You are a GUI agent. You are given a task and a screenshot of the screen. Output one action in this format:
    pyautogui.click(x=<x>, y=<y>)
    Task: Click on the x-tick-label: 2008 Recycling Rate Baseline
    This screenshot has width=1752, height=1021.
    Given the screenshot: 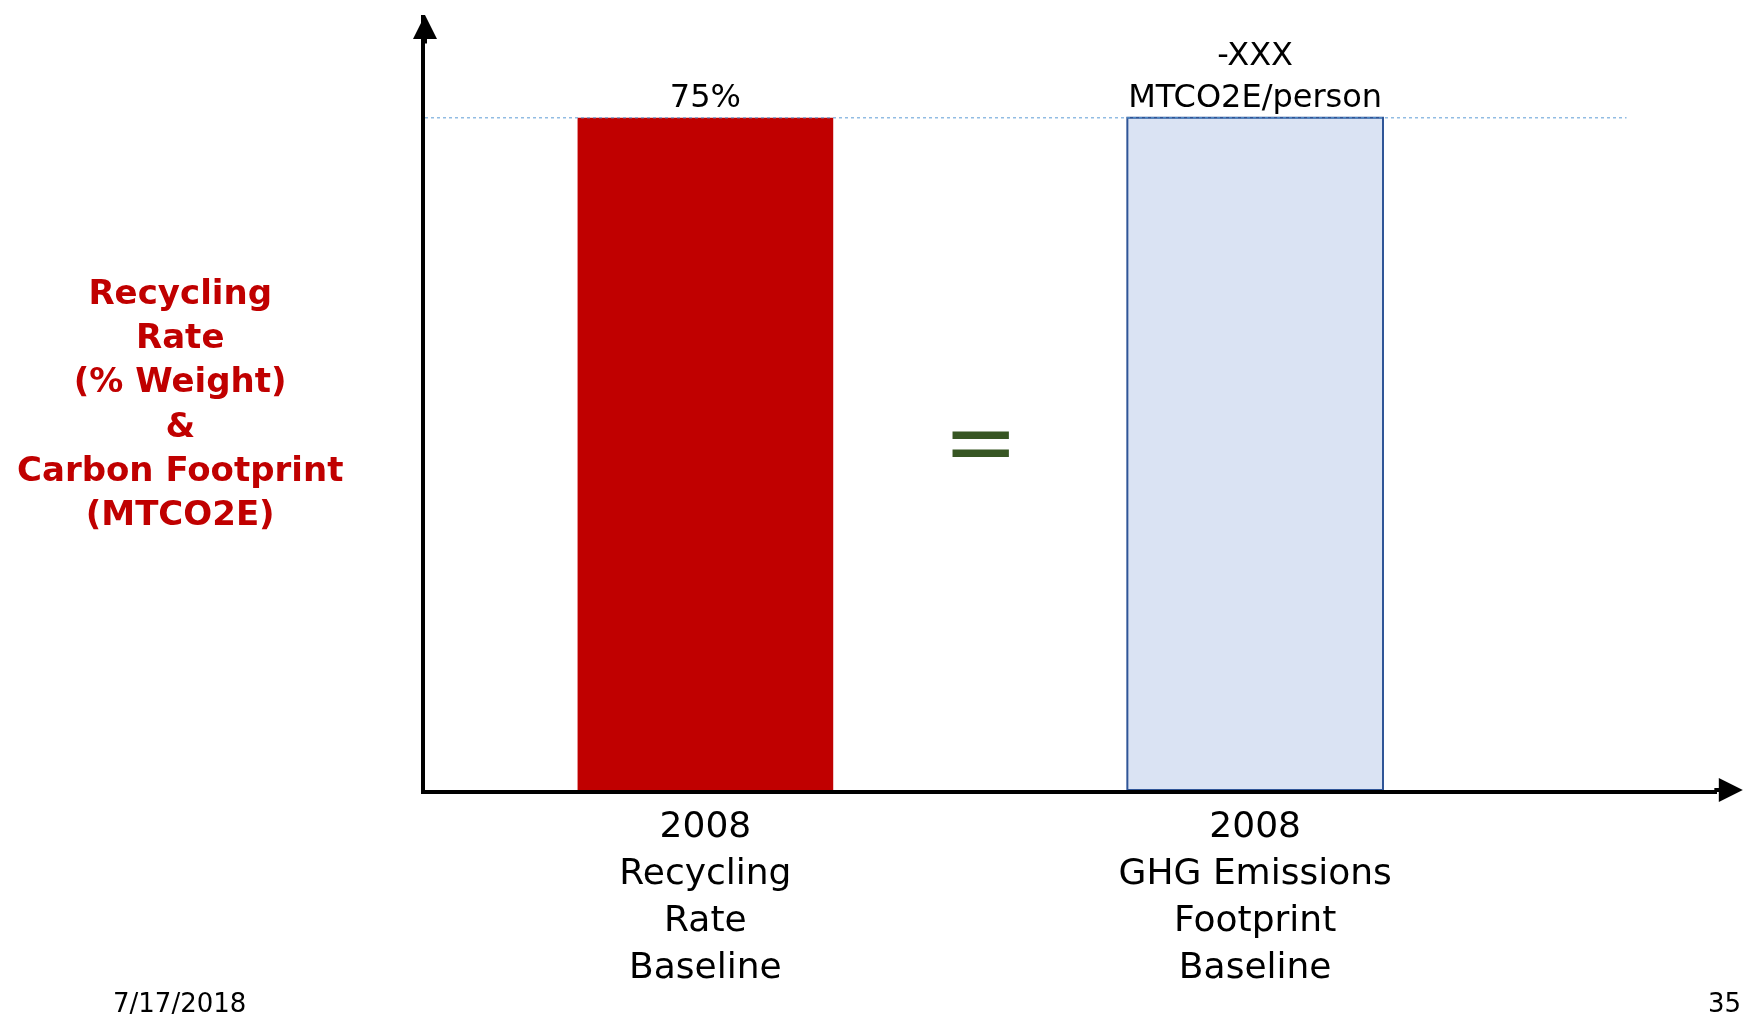 What is the action you would take?
    pyautogui.click(x=705, y=895)
    